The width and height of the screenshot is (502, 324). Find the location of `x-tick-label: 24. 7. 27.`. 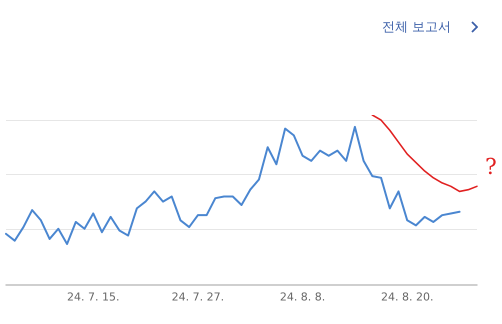

x-tick-label: 24. 7. 27. is located at coordinates (198, 297).